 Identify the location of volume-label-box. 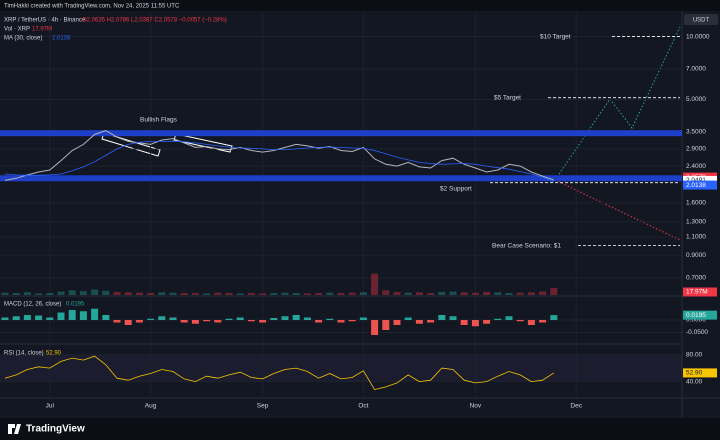
(700, 292).